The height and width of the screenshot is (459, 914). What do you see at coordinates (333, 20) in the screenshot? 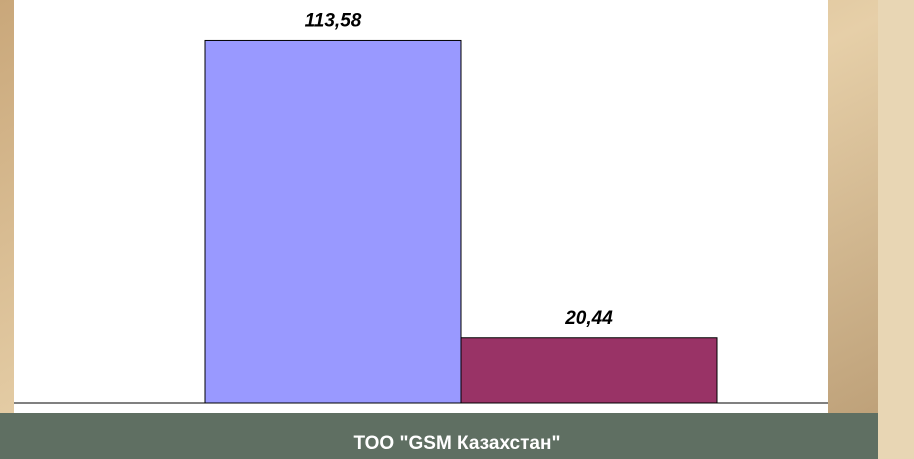
I see `data-label: 113,58` at bounding box center [333, 20].